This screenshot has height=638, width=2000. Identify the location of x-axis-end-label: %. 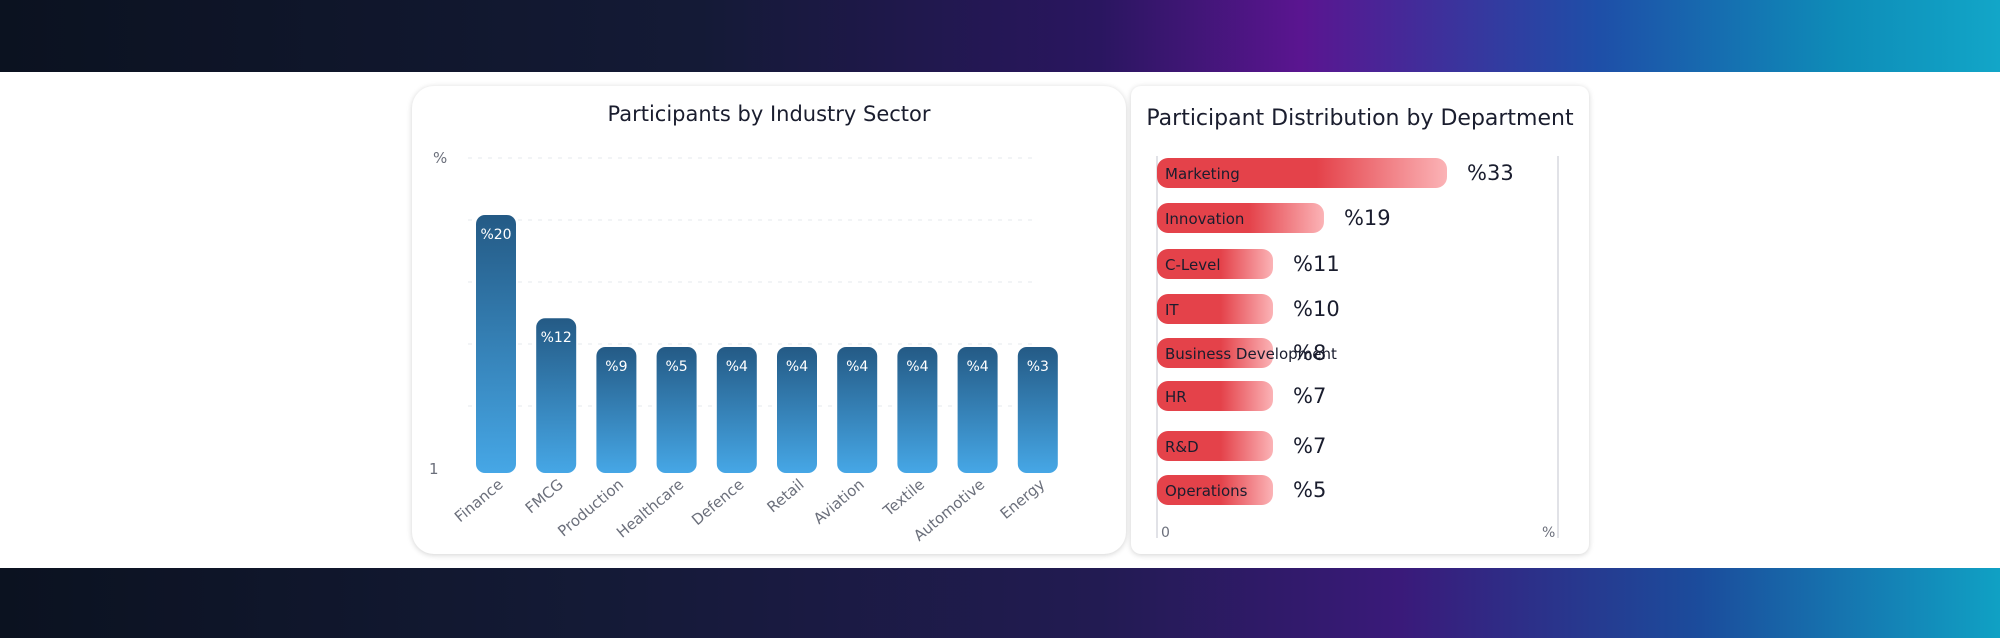
(1548, 533).